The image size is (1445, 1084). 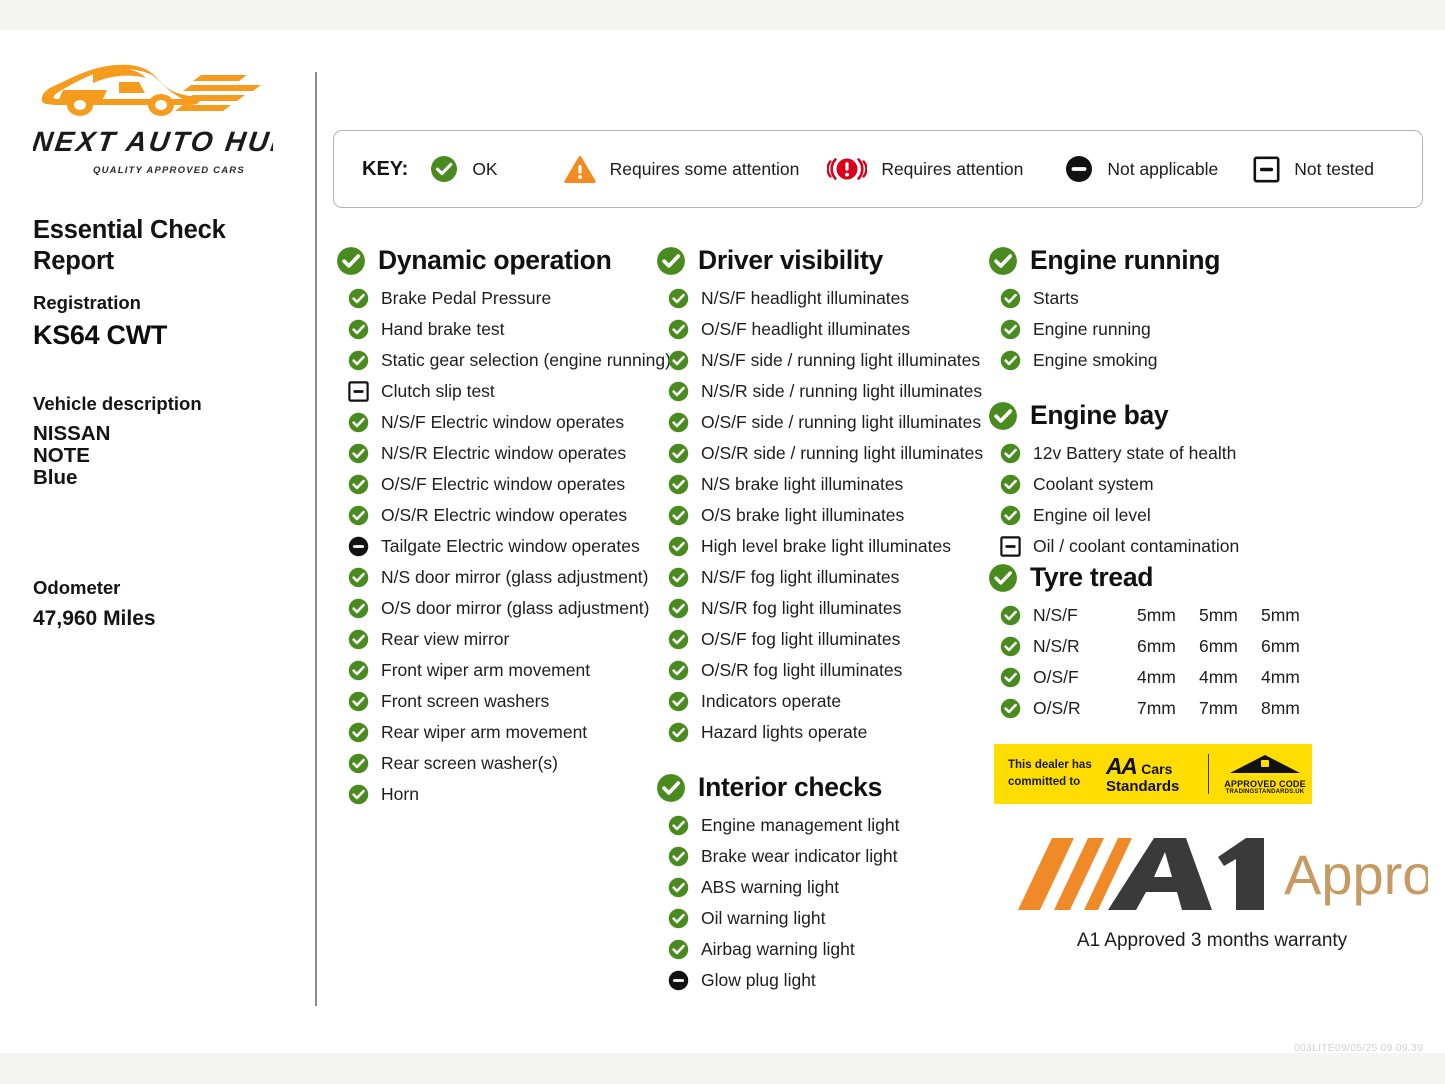 I want to click on check-row: Brake wear indicator light, so click(x=821, y=856).